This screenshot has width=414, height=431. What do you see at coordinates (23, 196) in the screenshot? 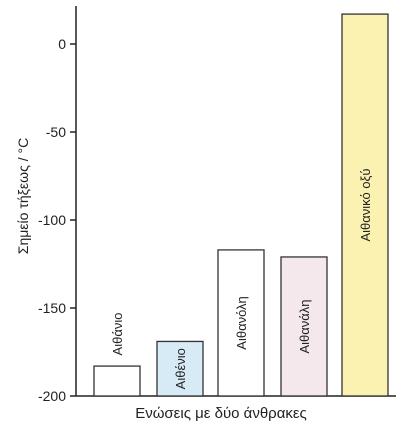
I see `y-axis-title: Σημείο τήξεως / °C` at bounding box center [23, 196].